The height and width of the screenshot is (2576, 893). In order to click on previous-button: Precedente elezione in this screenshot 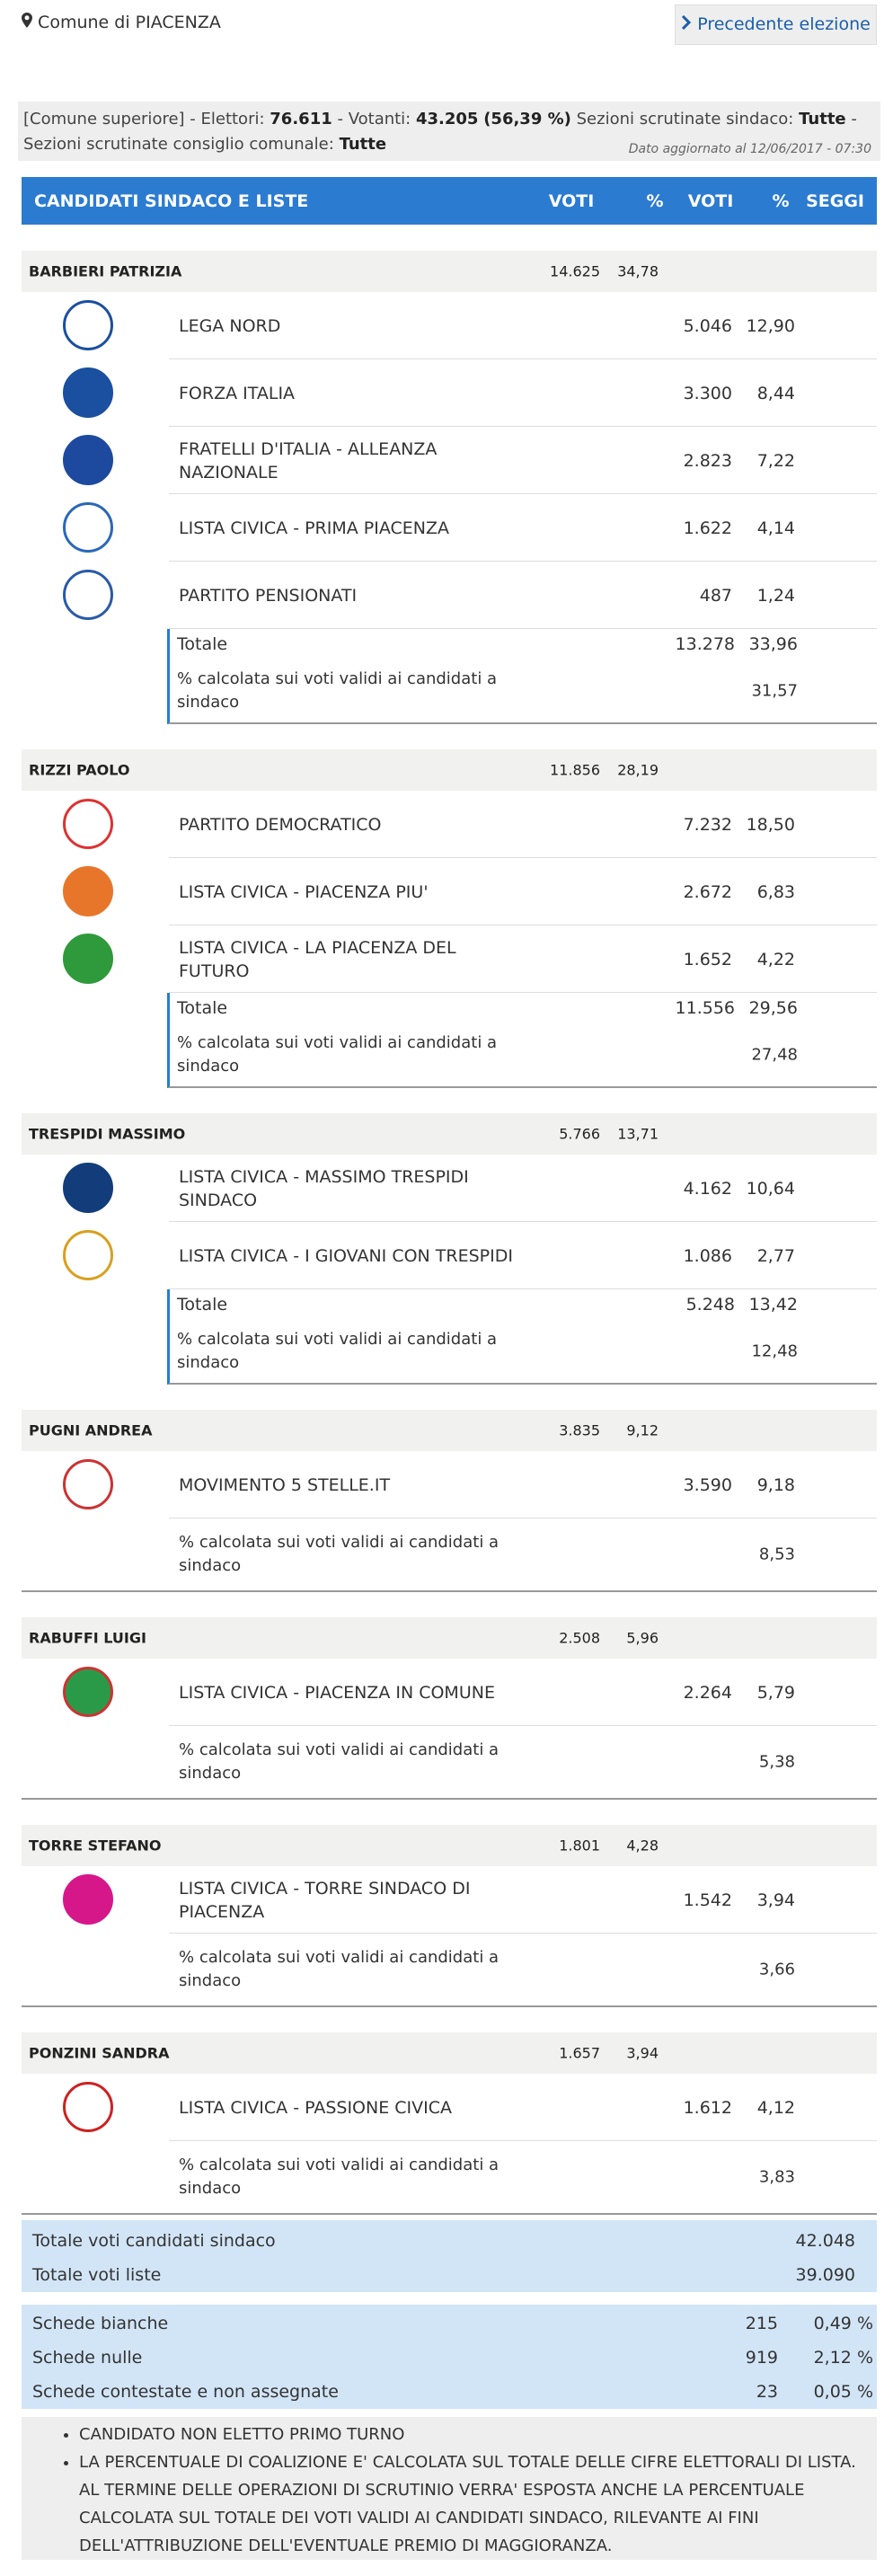, I will do `click(776, 24)`.